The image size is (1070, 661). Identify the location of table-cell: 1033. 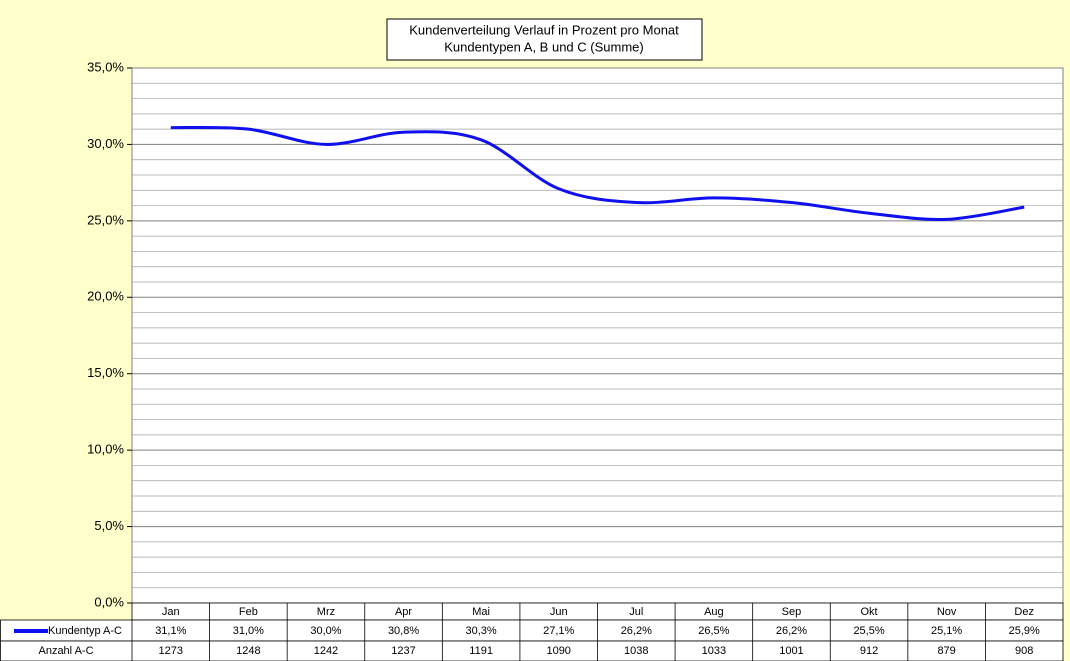
(714, 651).